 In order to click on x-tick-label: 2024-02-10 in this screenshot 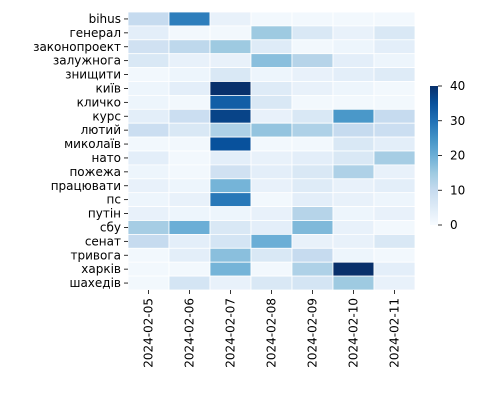, I will do `click(354, 333)`.